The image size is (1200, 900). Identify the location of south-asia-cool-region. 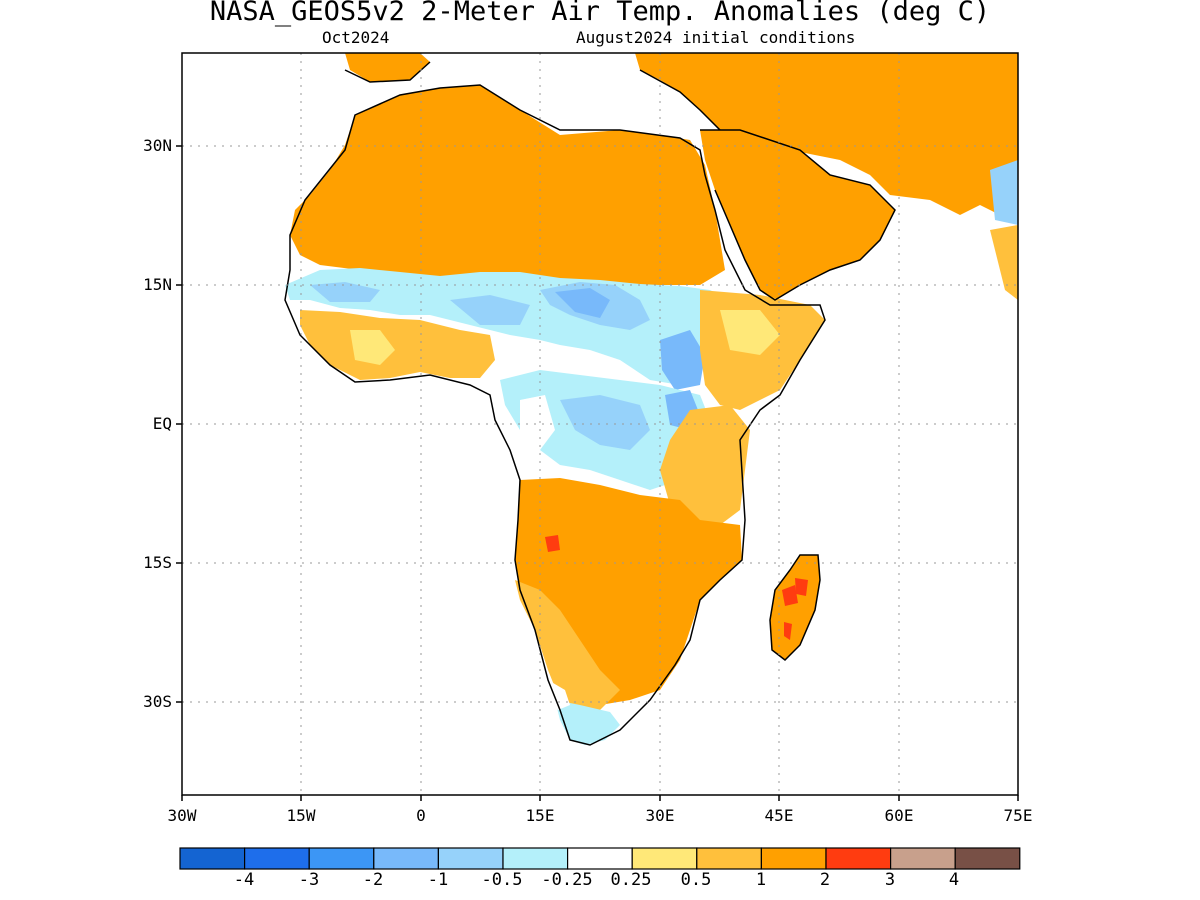
(1004, 192).